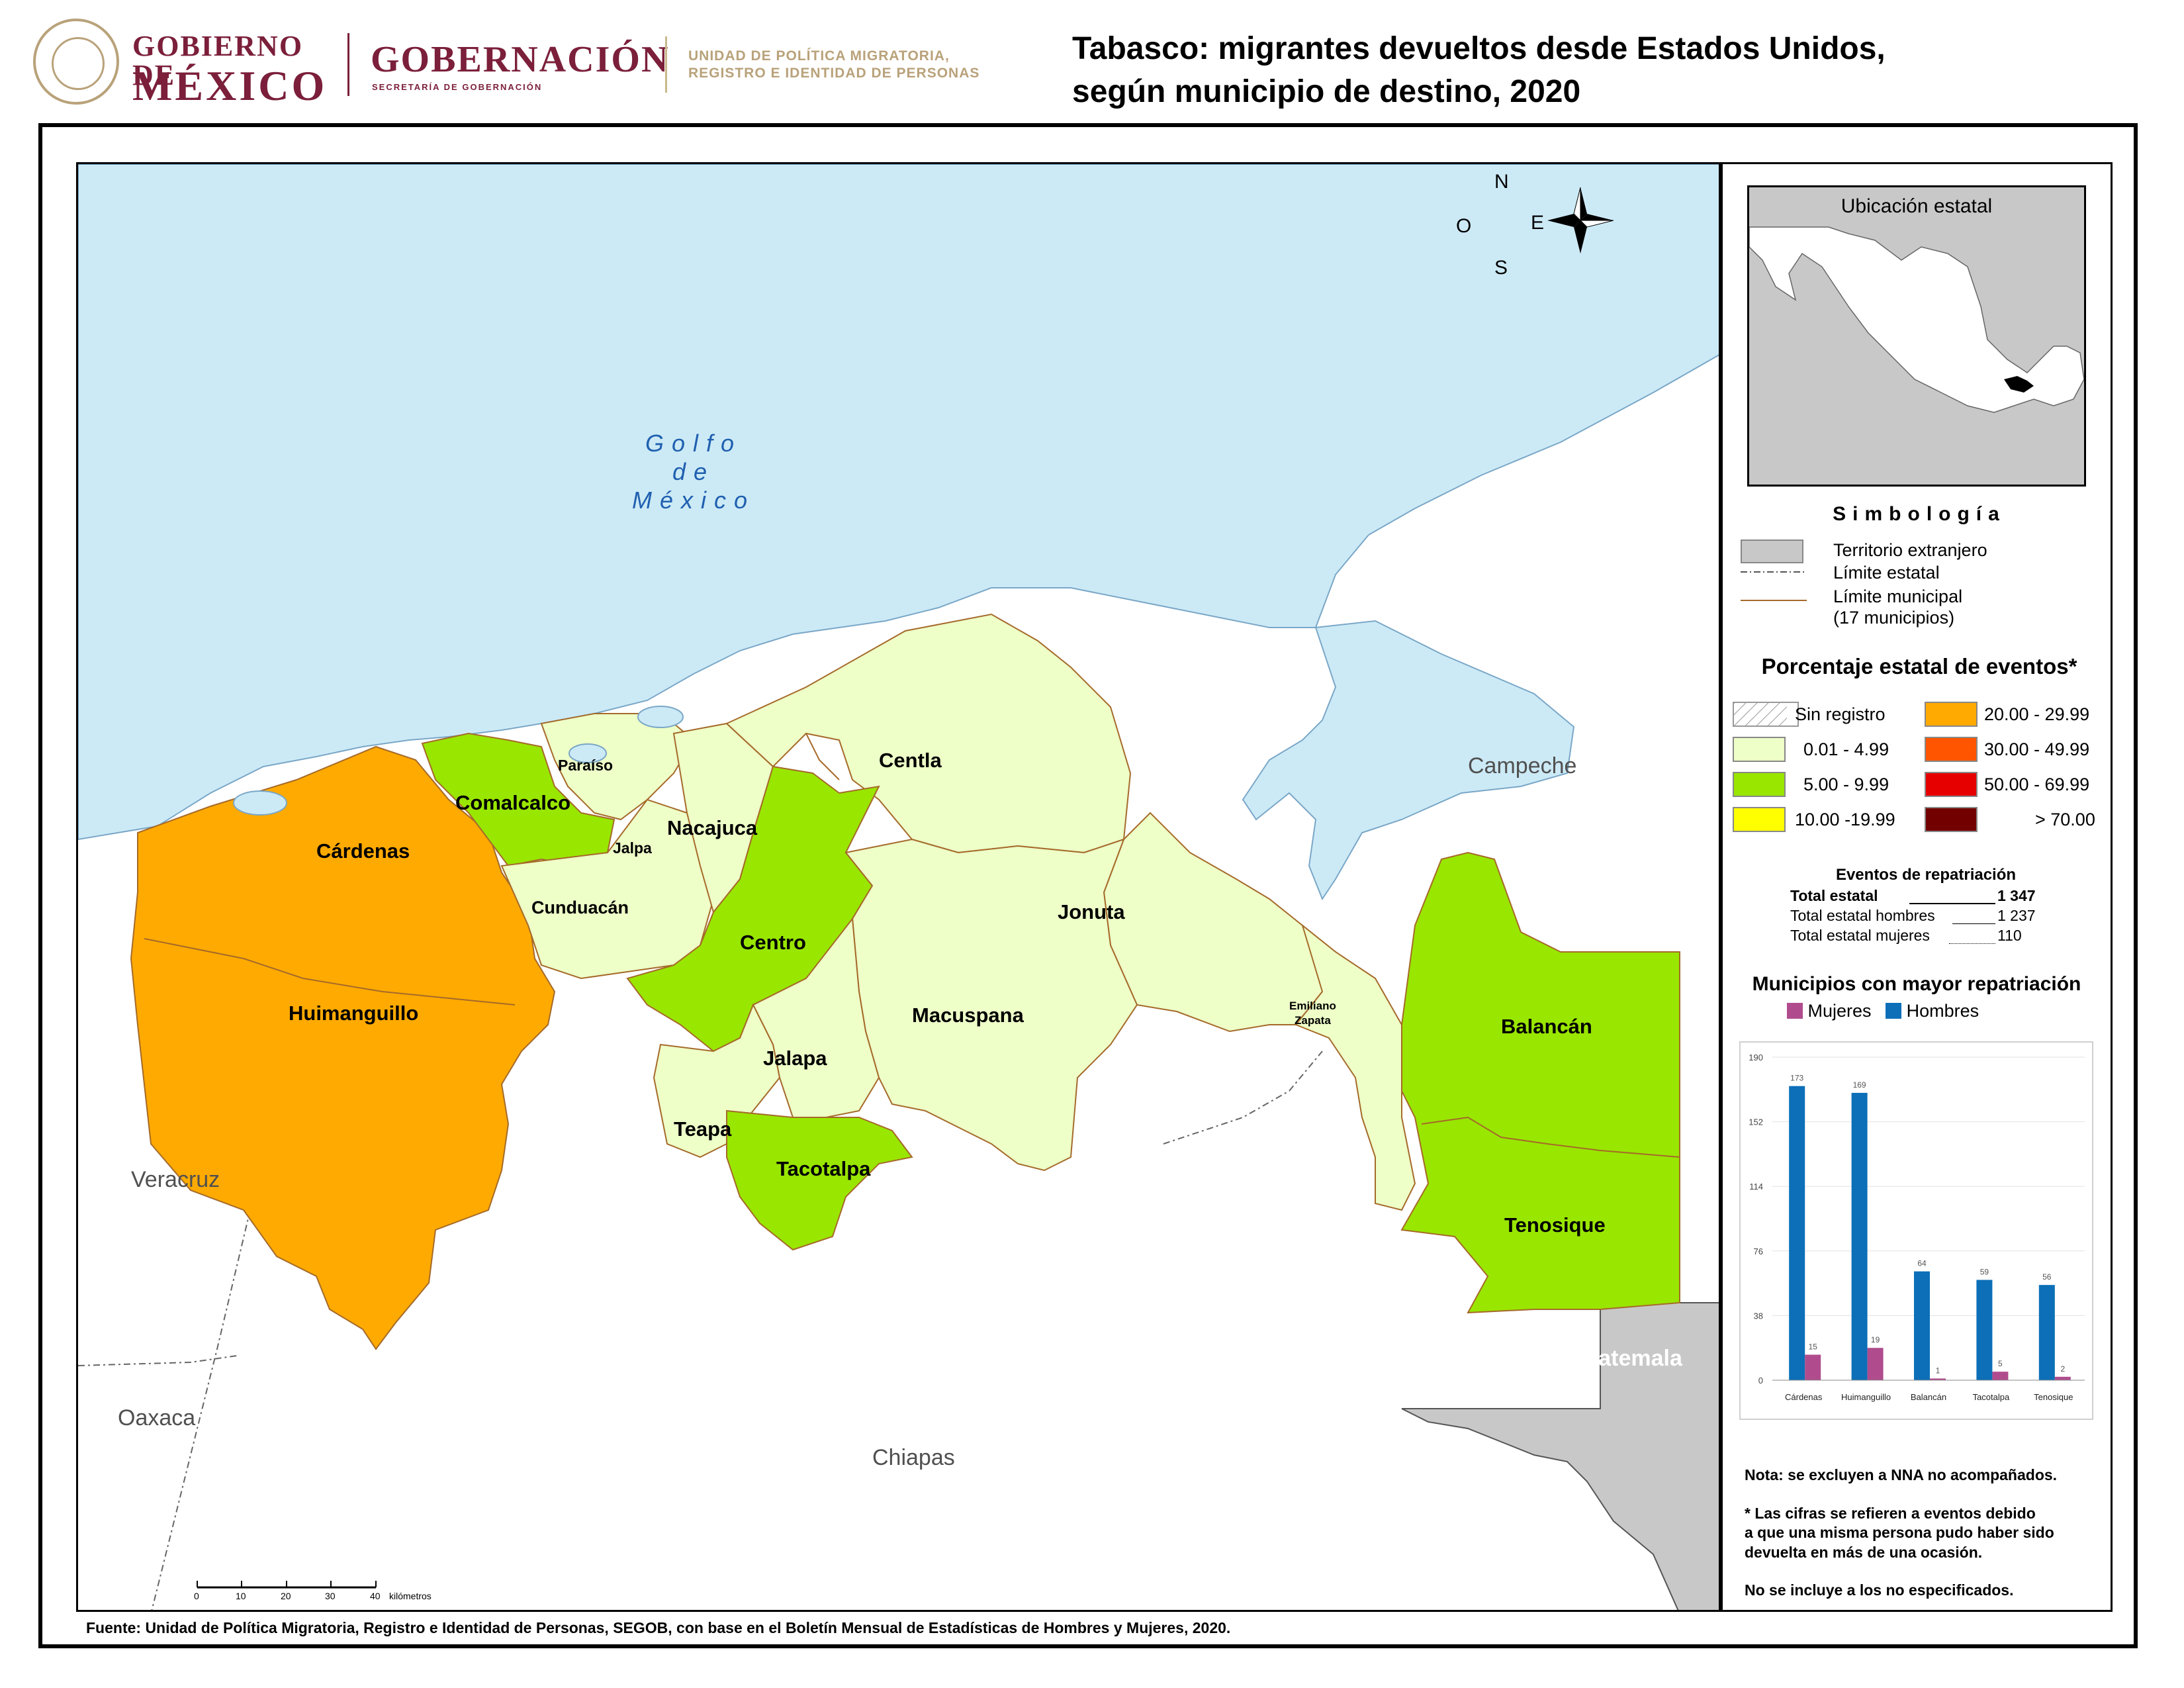 Image resolution: width=2184 pixels, height=1688 pixels. Describe the element at coordinates (1313, 1020) in the screenshot. I see `label-zapata: Zapata` at that location.